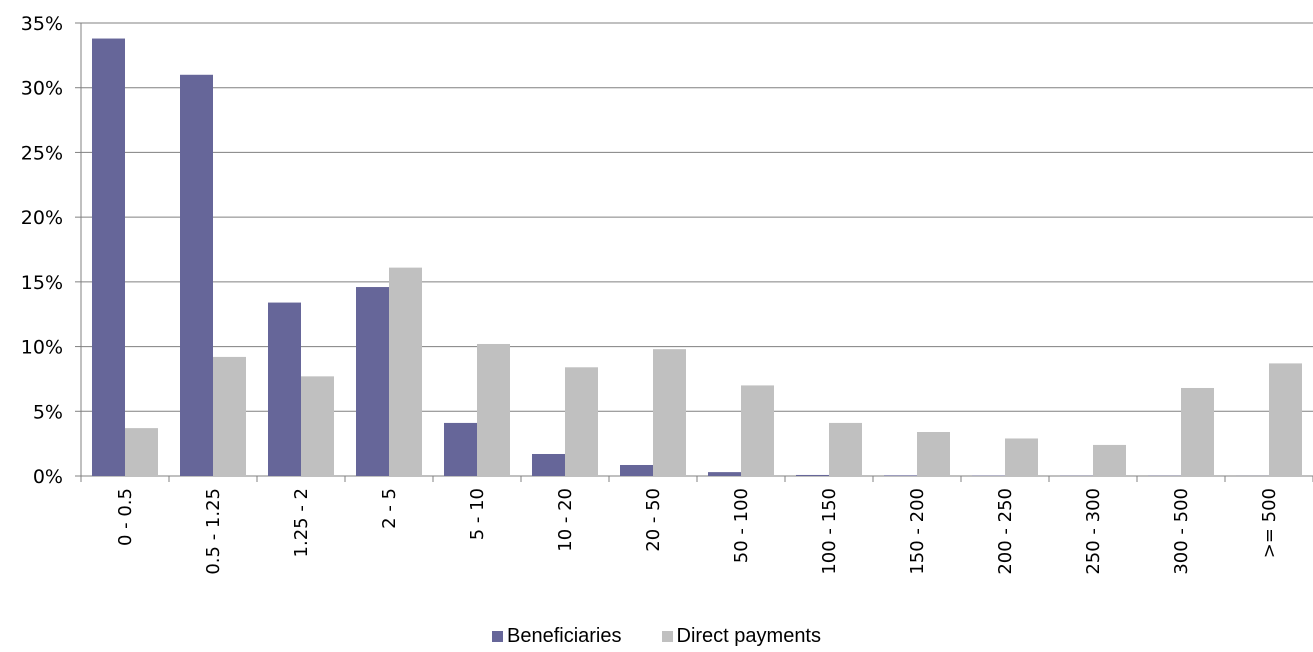 This screenshot has width=1313, height=652. What do you see at coordinates (656, 636) in the screenshot?
I see `legend: Beneficiaries Direct payments` at bounding box center [656, 636].